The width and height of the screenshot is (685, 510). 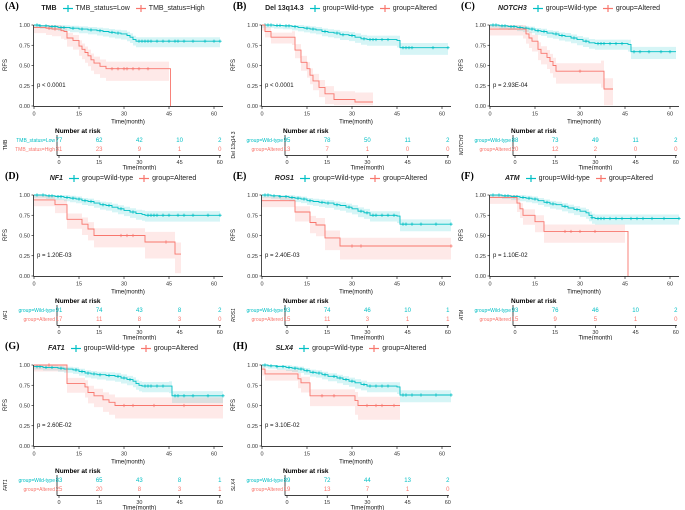 I want to click on risk-row-label: TMB_status=Low, so click(x=35, y=141).